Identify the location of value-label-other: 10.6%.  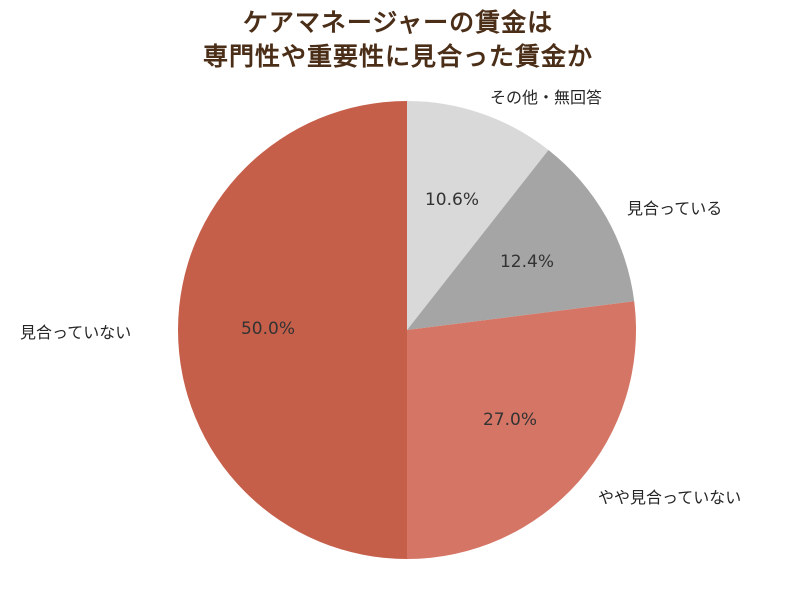
(452, 200).